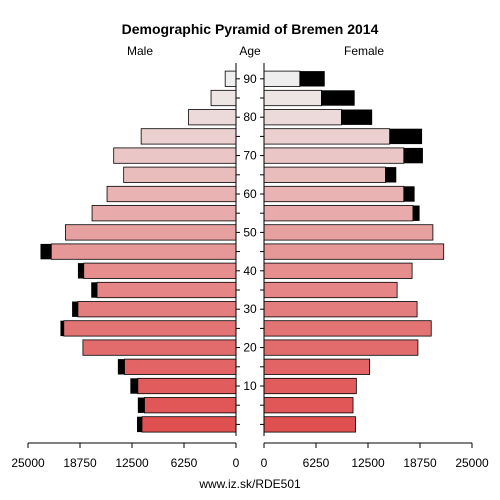  I want to click on chart-title: Demographic Pyramid of Bremen 2014, so click(250, 29).